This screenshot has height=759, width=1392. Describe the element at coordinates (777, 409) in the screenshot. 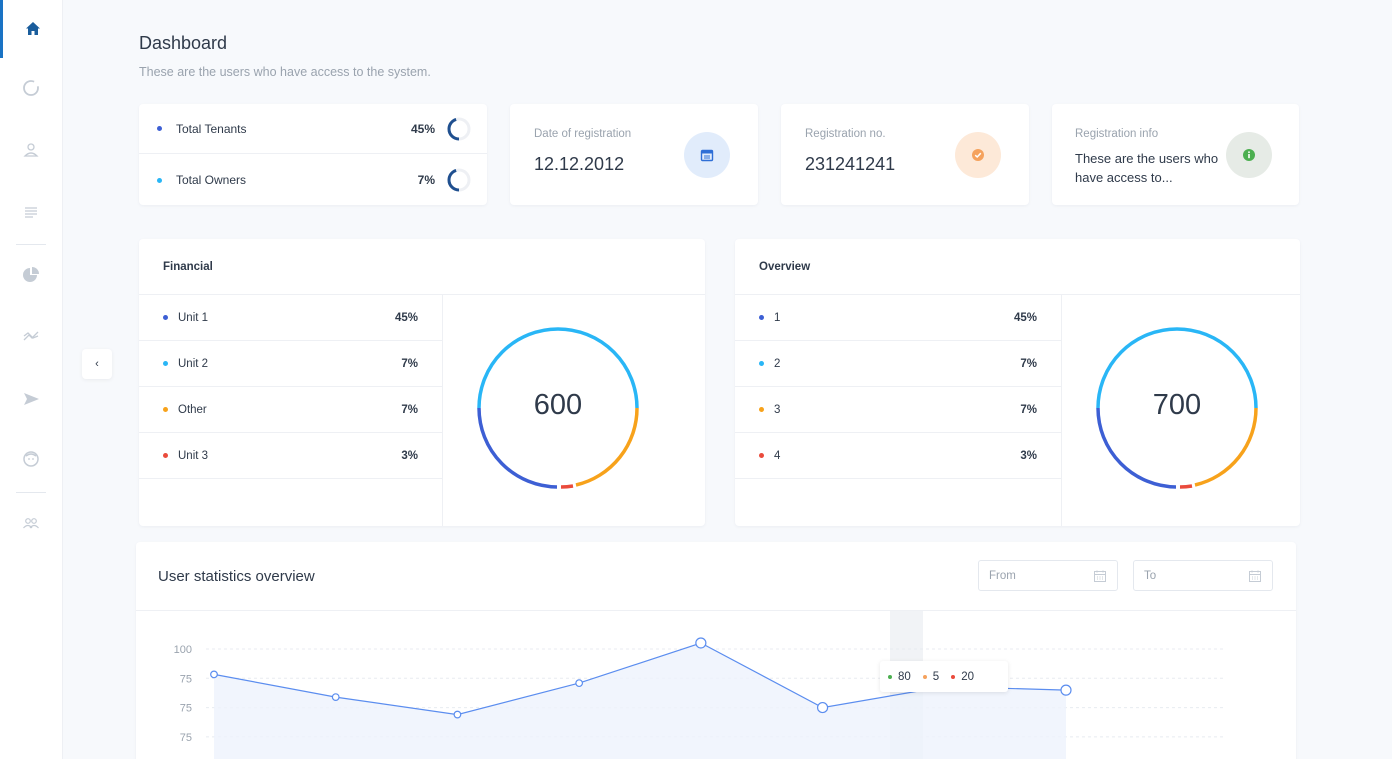

I see `legend-label: 3` at that location.